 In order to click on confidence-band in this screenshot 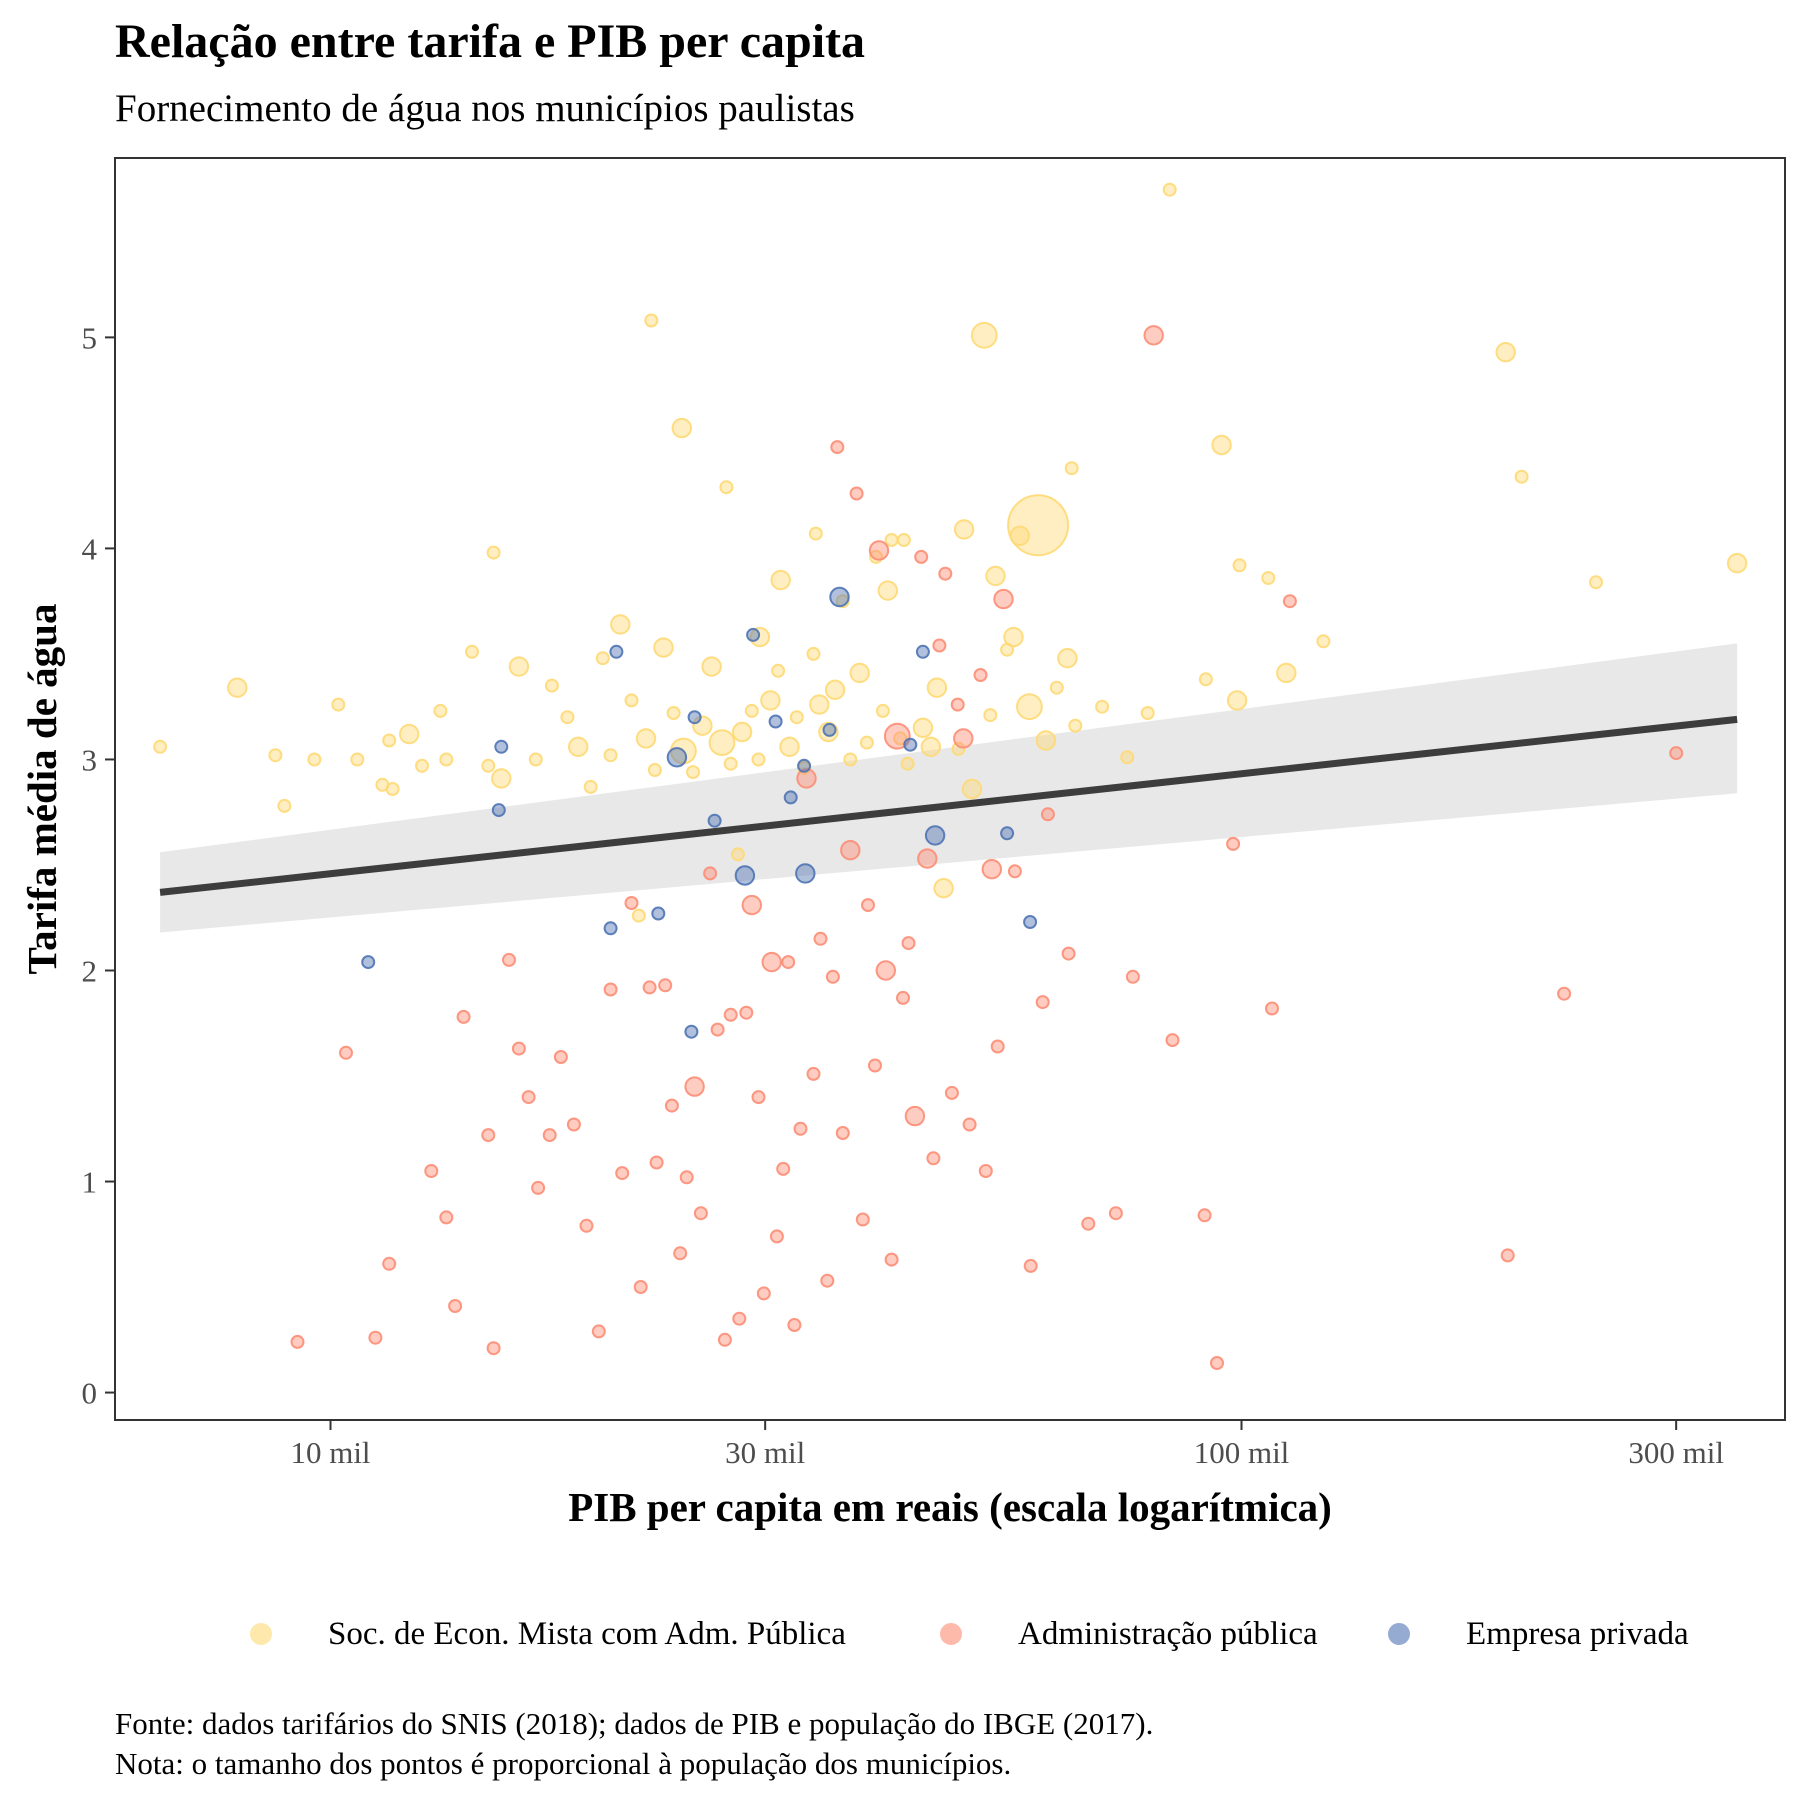, I will do `click(949, 788)`.